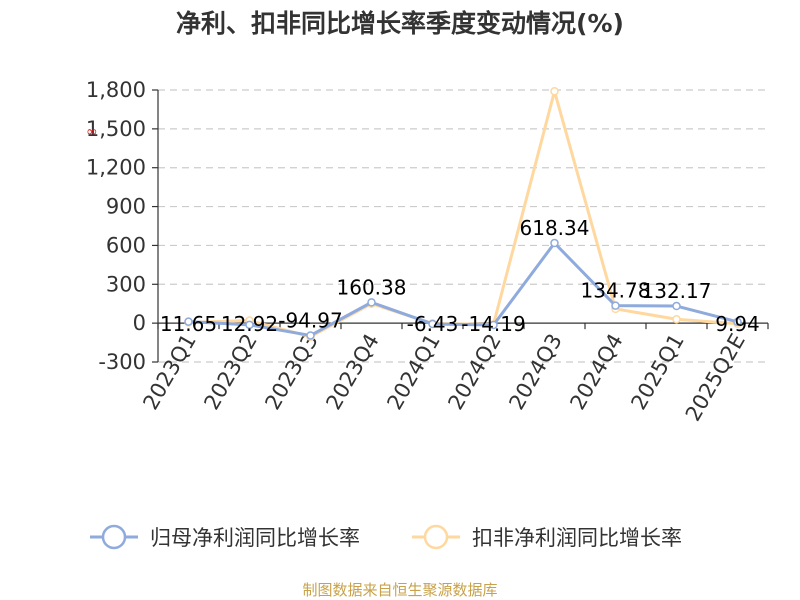  What do you see at coordinates (169, 372) in the screenshot?
I see `x-tick-label: 2023Q1` at bounding box center [169, 372].